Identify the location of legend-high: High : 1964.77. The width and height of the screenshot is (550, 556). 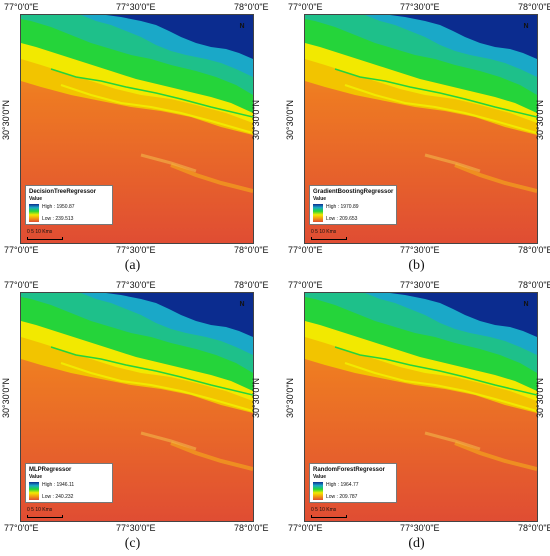
(342, 485).